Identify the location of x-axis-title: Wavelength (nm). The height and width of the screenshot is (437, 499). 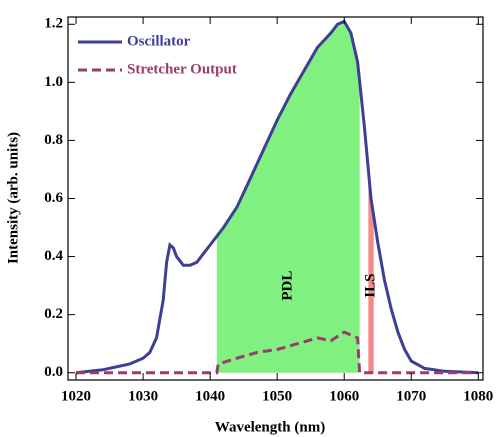
(270, 427).